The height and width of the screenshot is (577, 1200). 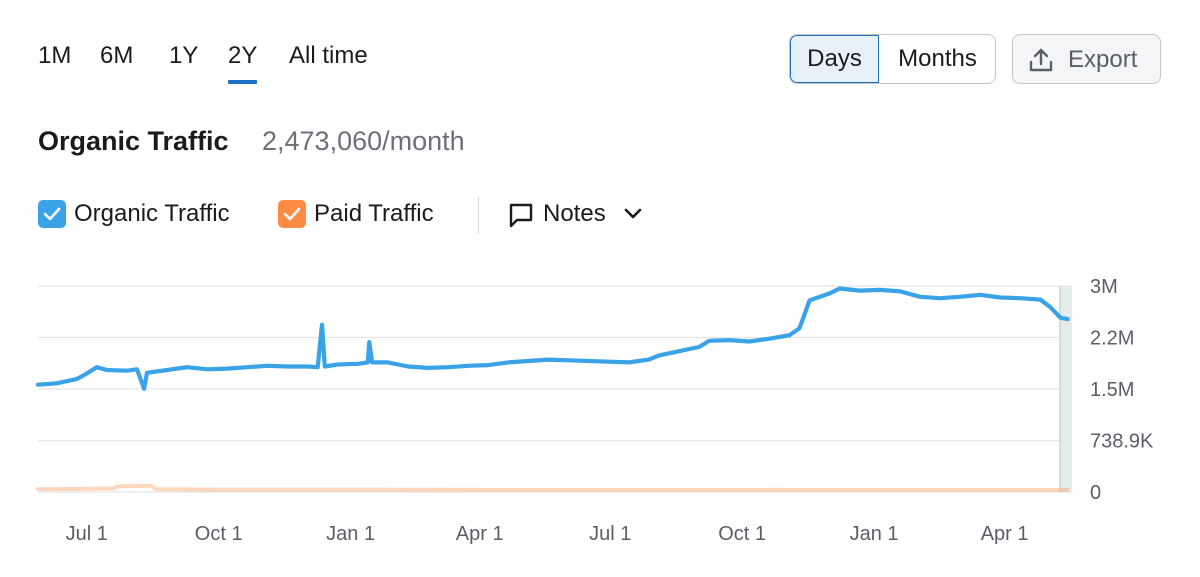 I want to click on y-tick-label: 0, so click(x=1095, y=493).